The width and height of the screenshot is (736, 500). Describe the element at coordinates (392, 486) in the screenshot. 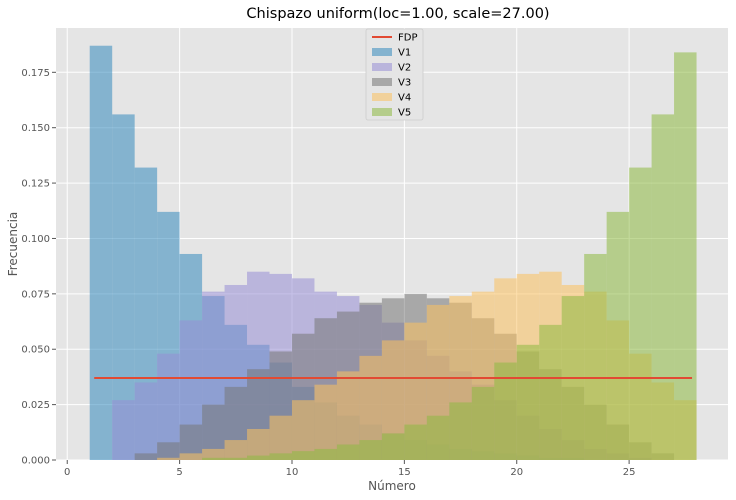

I see `x-axis-label: Número` at that location.